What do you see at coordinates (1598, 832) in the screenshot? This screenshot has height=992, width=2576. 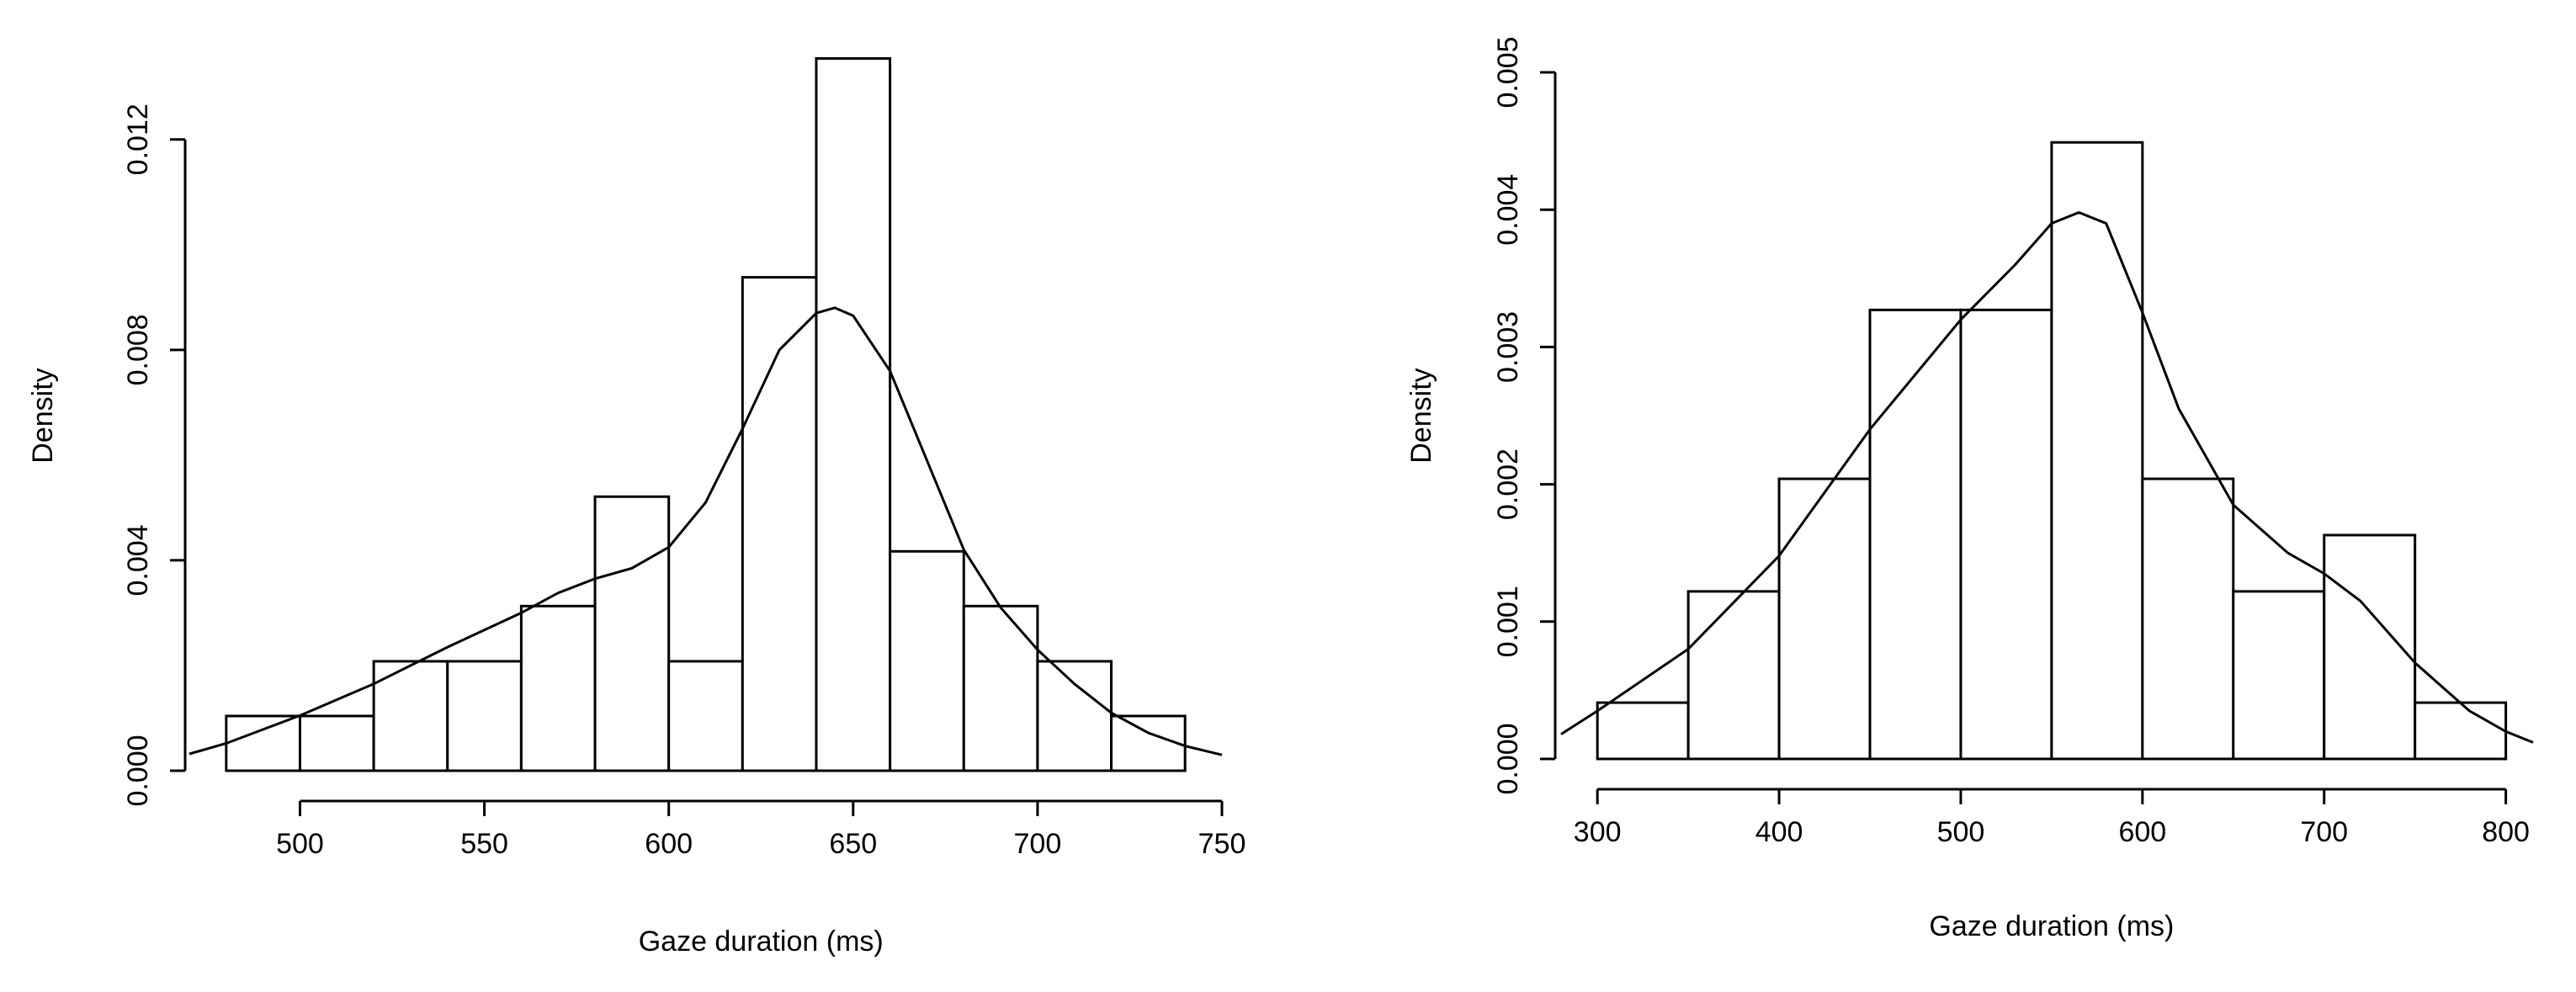 I see `x-tick-label: 300` at bounding box center [1598, 832].